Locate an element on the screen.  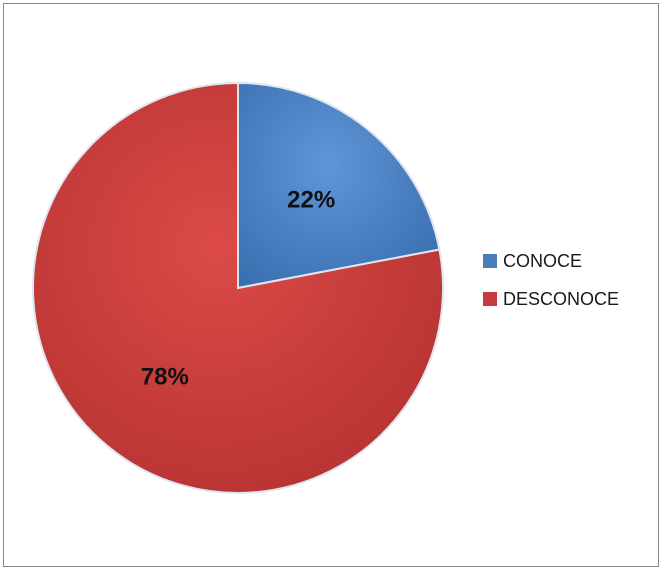
legend-item-desconoce: DESCONOCE is located at coordinates (551, 299).